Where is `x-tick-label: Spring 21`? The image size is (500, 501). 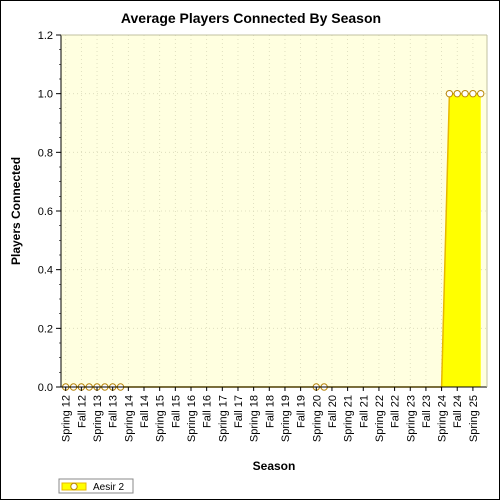 x-tick-label: Spring 21 is located at coordinates (349, 418).